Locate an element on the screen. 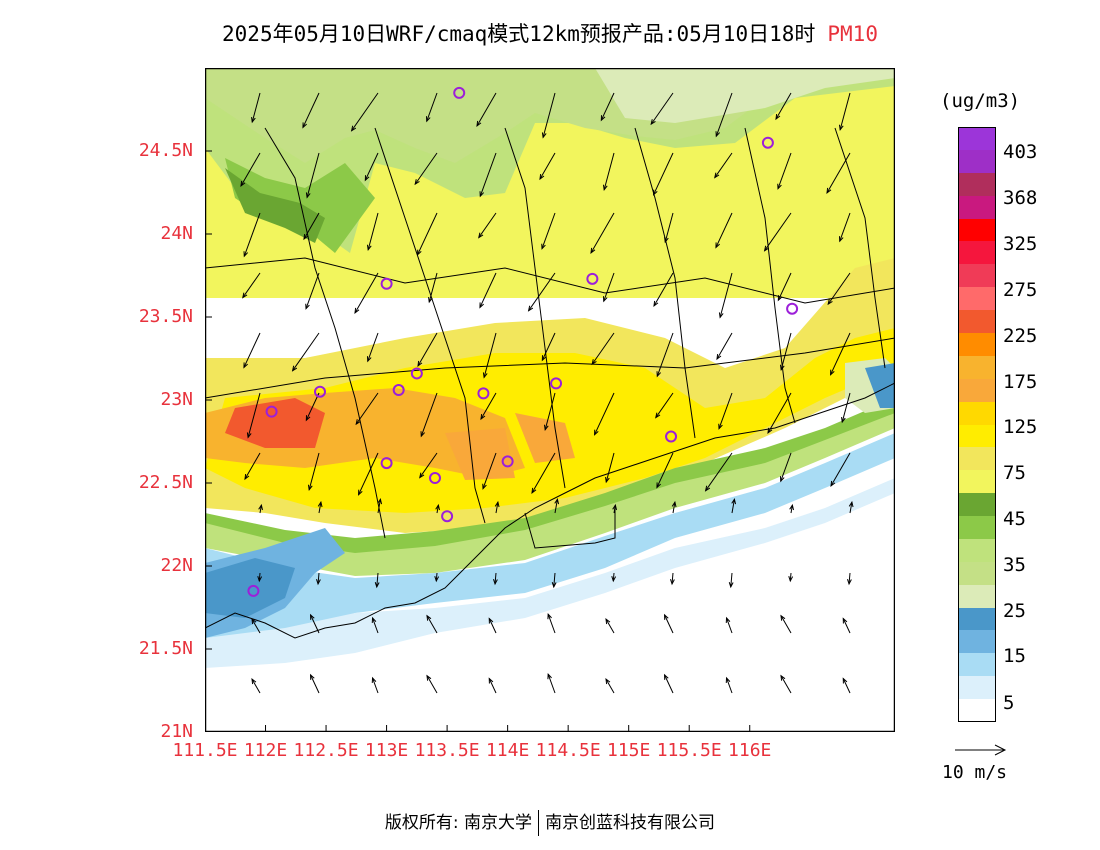 The width and height of the screenshot is (1100, 850). longitude-tick-label: 114E is located at coordinates (507, 750).